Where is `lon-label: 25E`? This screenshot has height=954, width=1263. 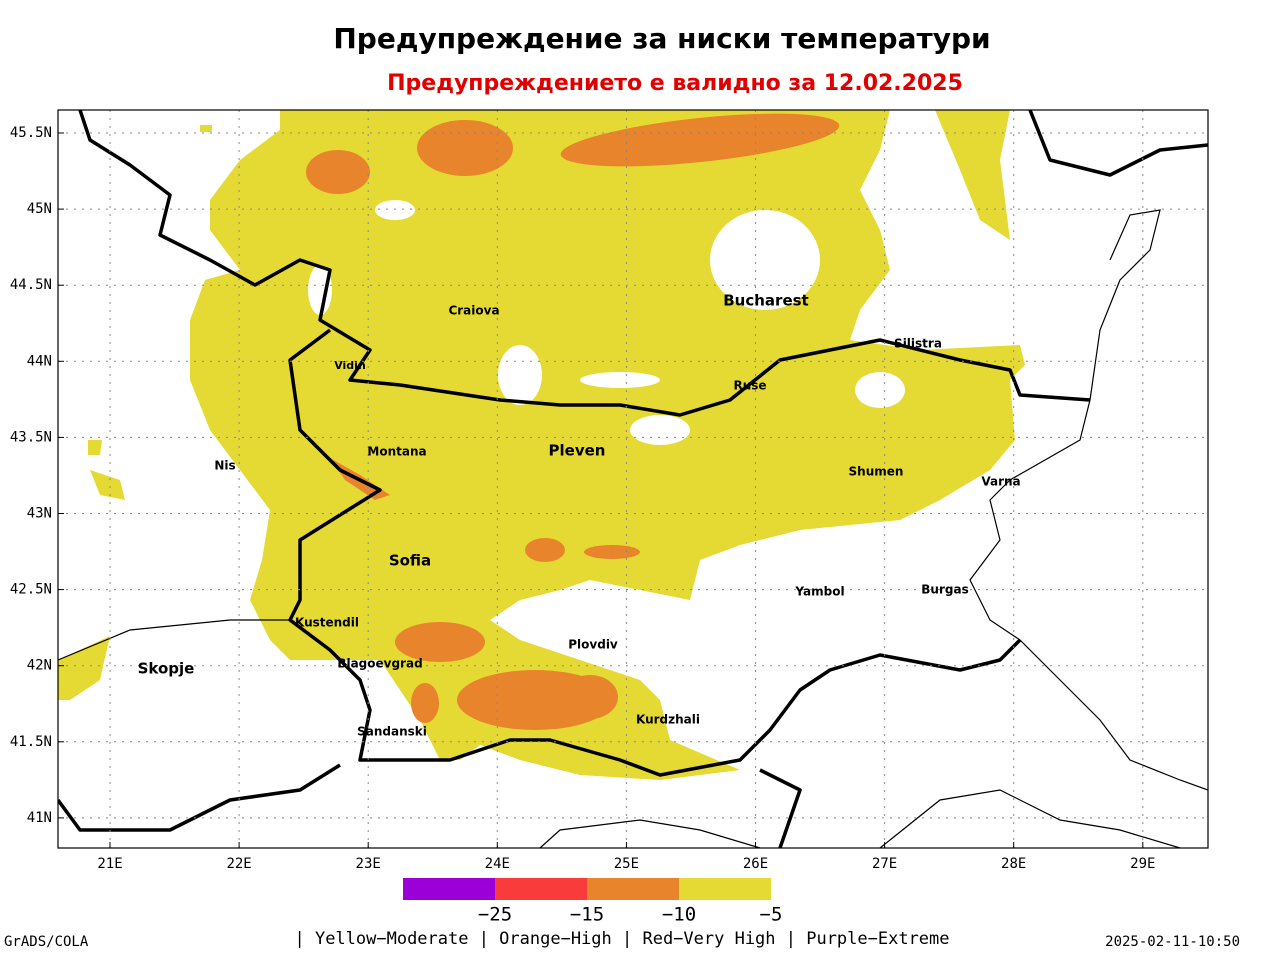 lon-label: 25E is located at coordinates (626, 864).